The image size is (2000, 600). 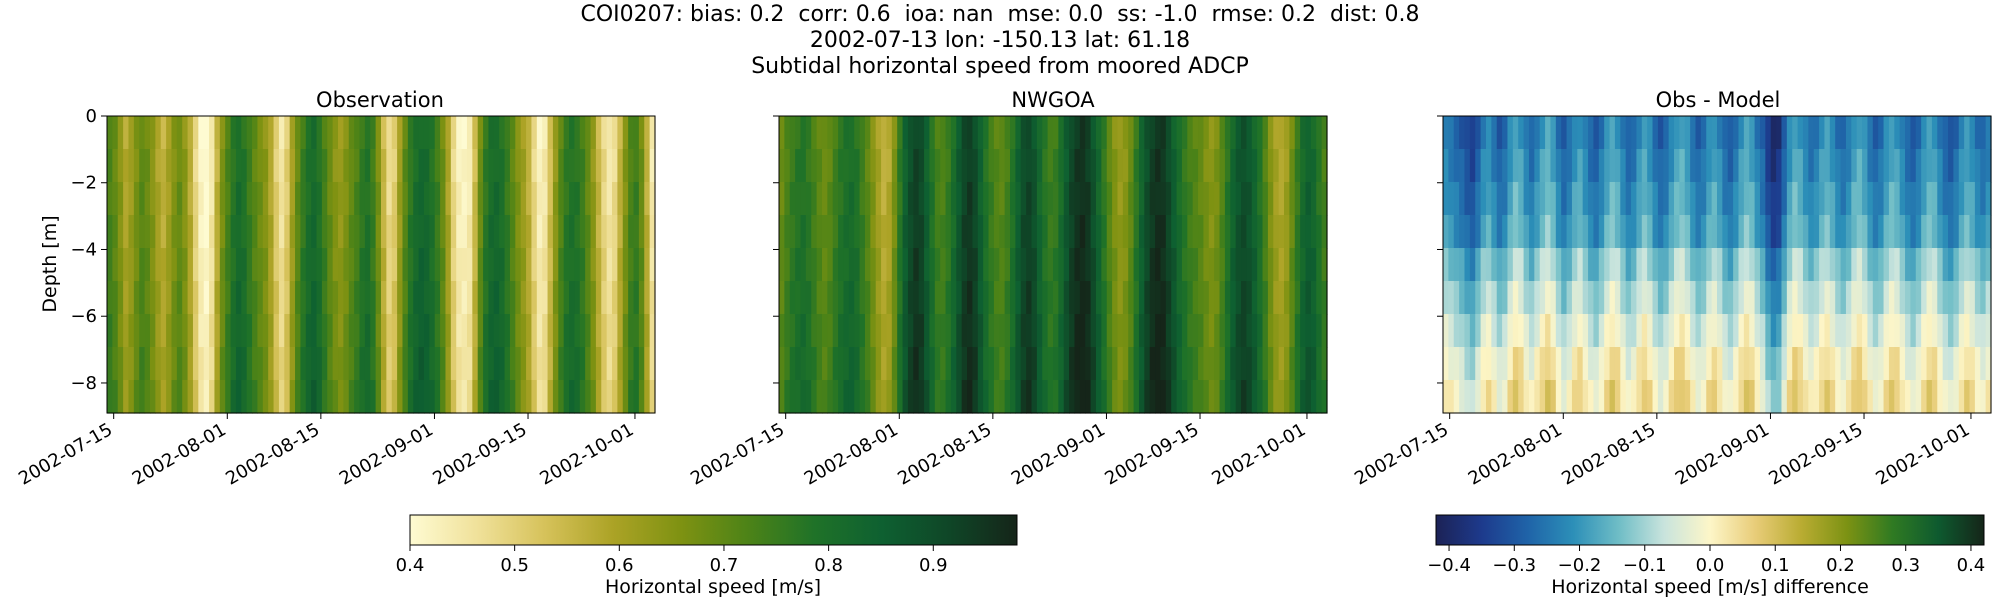 I want to click on colorbar-tick-label: 0.8, so click(x=828, y=565).